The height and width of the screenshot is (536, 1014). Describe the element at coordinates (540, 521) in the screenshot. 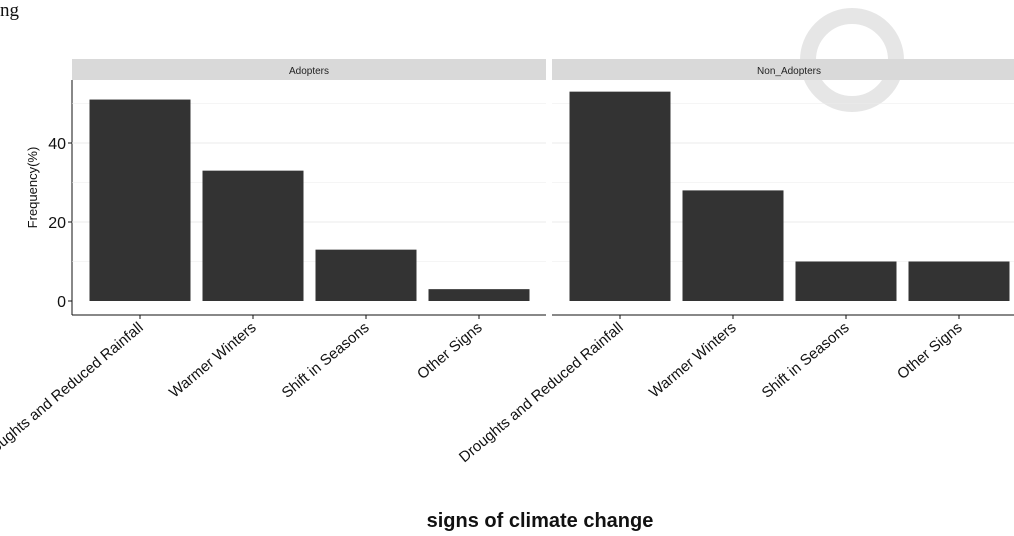

I see `x-axis-title: signs of climate change` at that location.